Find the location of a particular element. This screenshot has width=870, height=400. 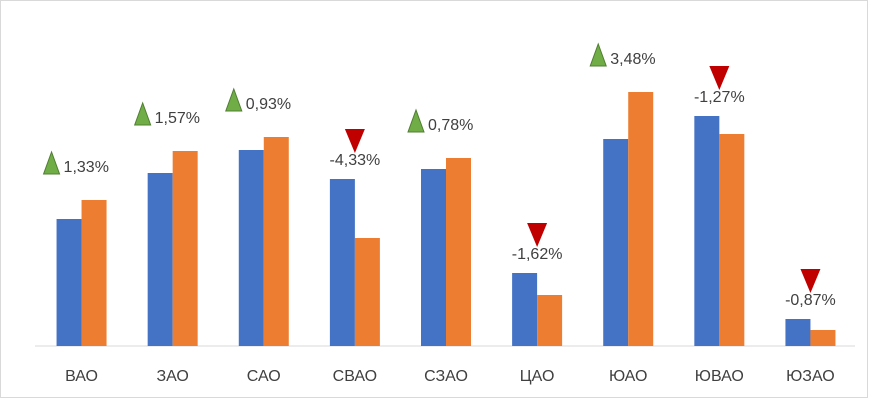

change-label: -1,27% is located at coordinates (719, 97).